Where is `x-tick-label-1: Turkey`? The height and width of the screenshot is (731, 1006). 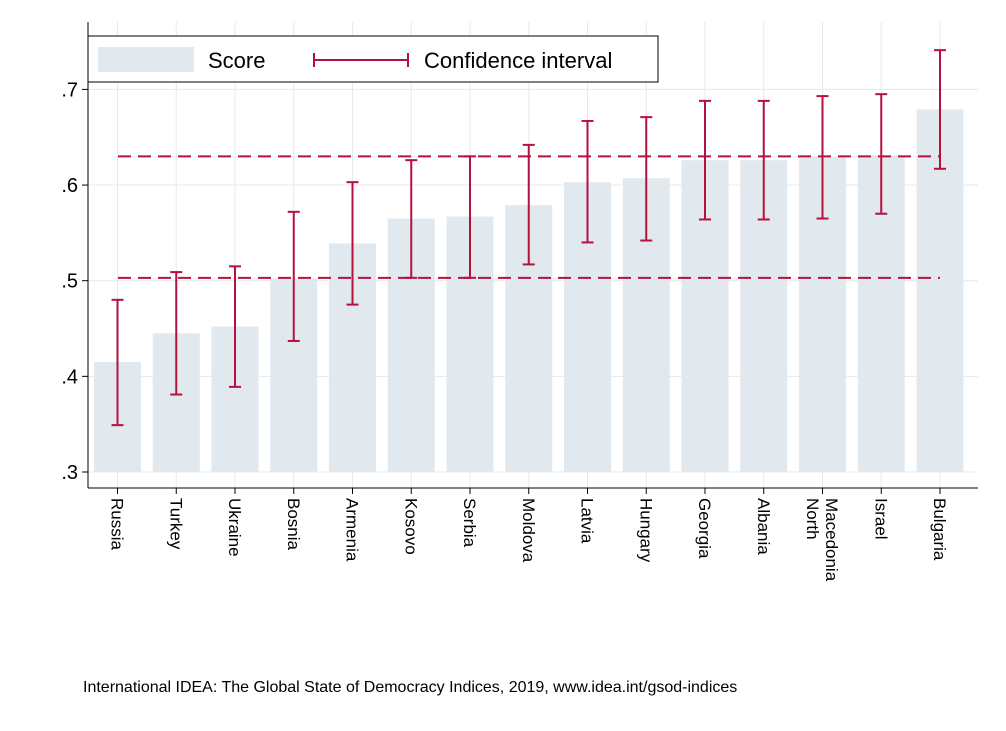
x-tick-label-1: Turkey is located at coordinates (175, 524).